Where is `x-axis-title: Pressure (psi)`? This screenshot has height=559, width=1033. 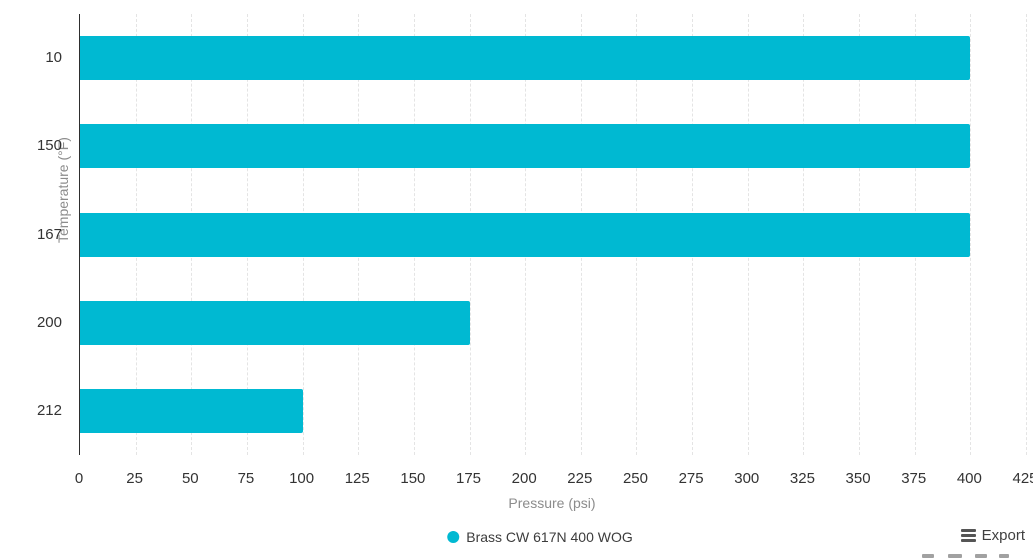
x-axis-title: Pressure (psi) is located at coordinates (552, 503).